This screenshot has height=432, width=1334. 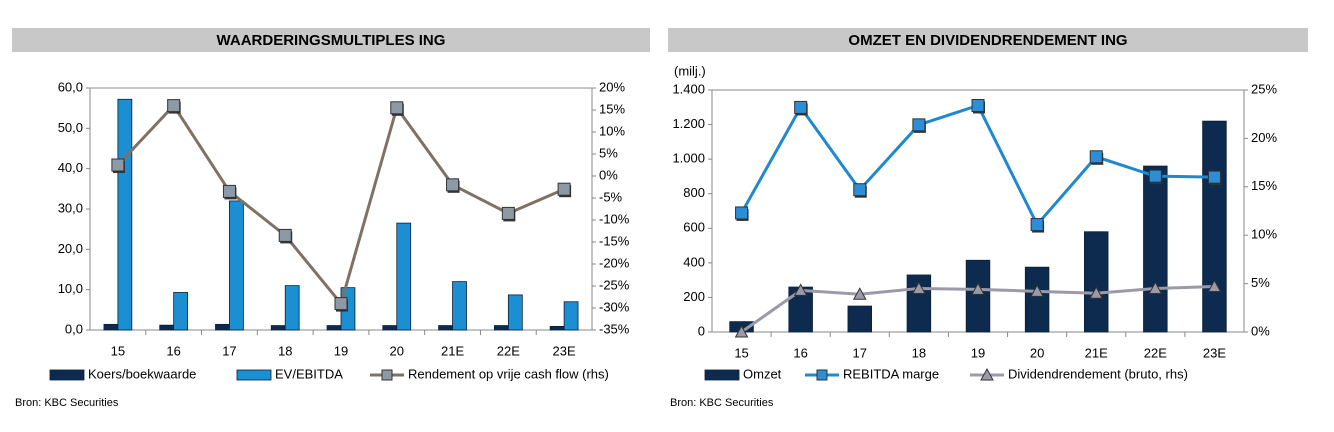 What do you see at coordinates (1264, 137) in the screenshot?
I see `y2-tick-label: 20%` at bounding box center [1264, 137].